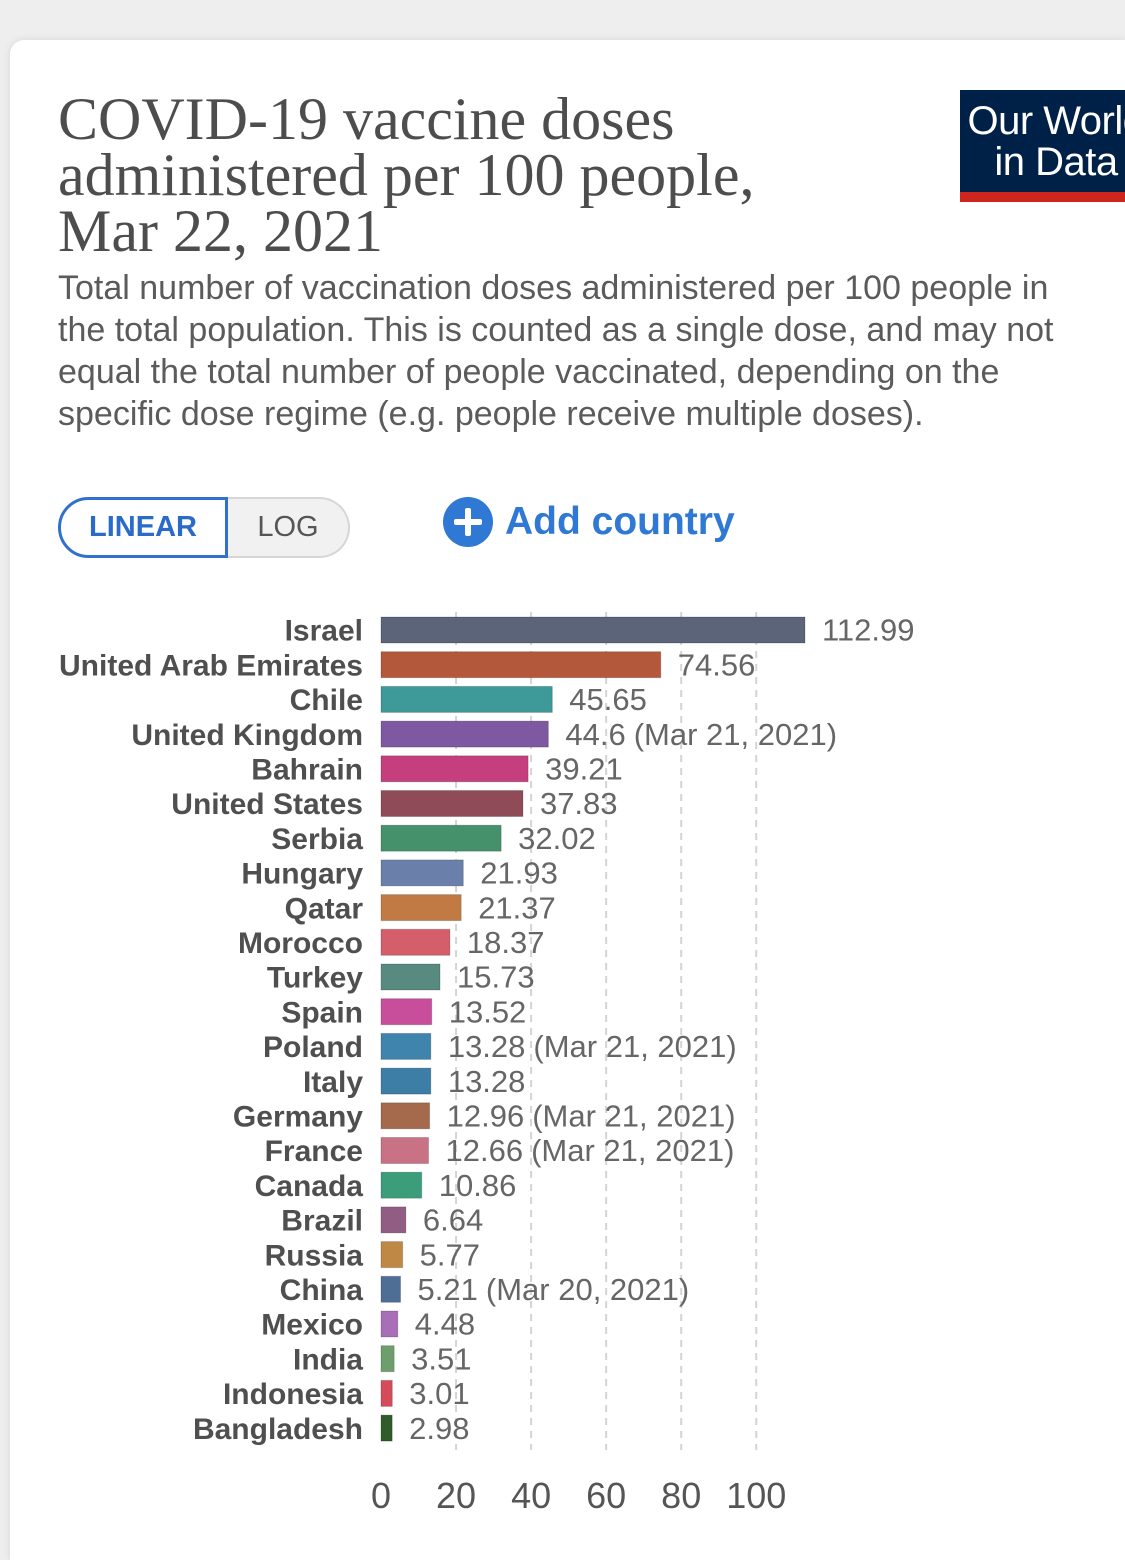 The image size is (1125, 1560). I want to click on value-label-bahrain: 39.21, so click(584, 769).